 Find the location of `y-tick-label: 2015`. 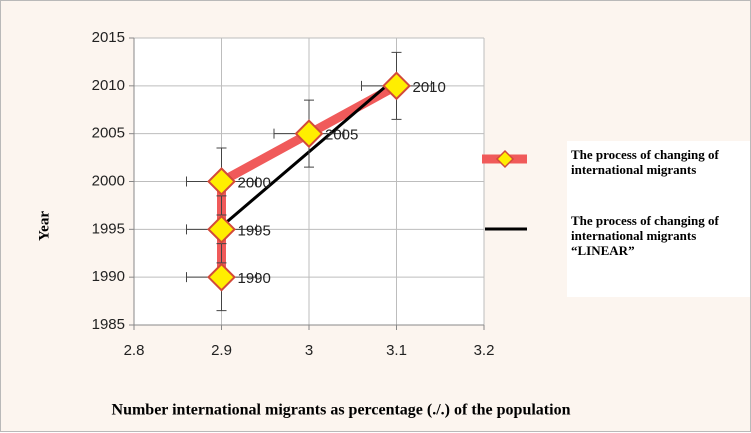

y-tick-label: 2015 is located at coordinates (108, 37).